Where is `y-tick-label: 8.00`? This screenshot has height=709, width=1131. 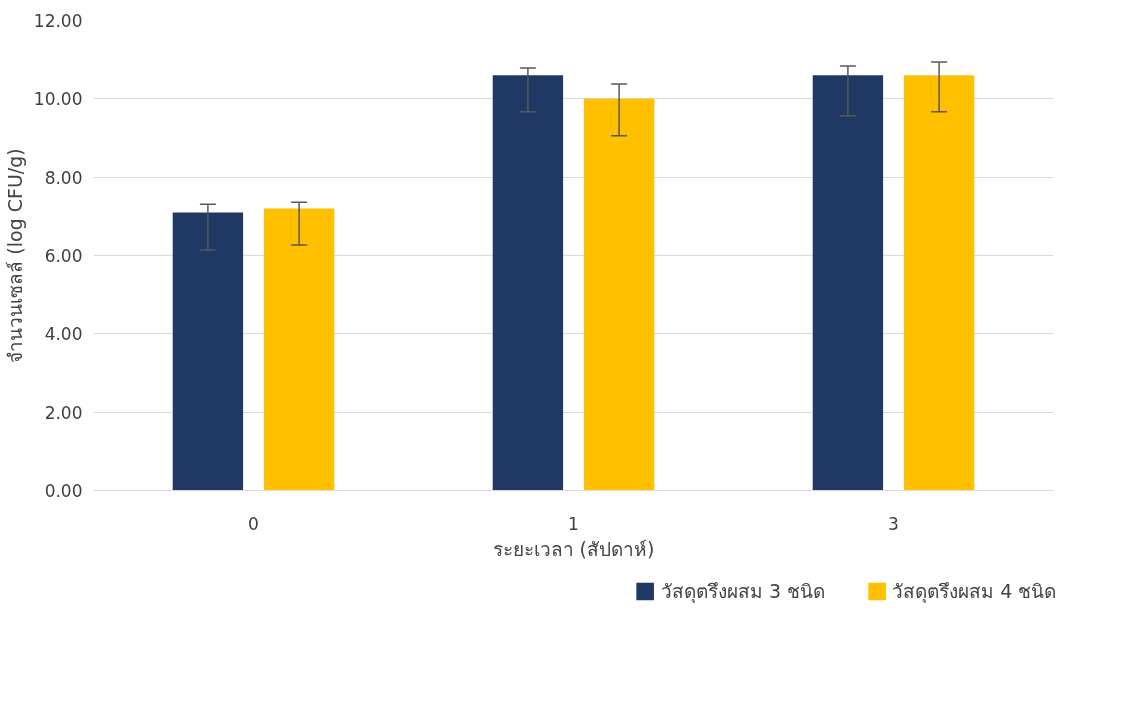 y-tick-label: 8.00 is located at coordinates (63, 177).